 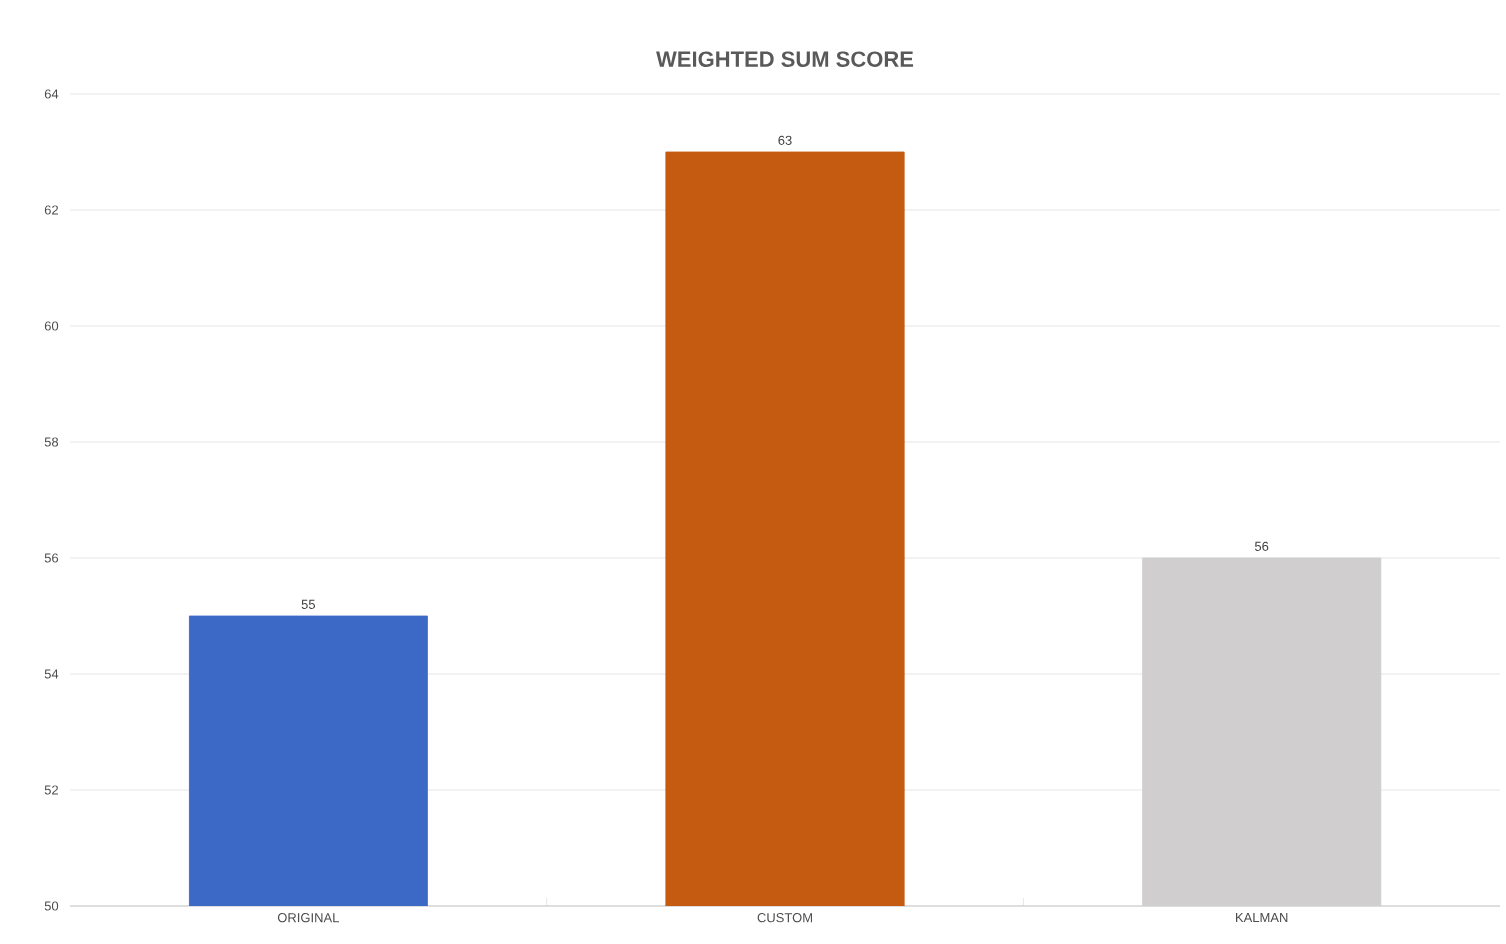 What do you see at coordinates (785, 59) in the screenshot?
I see `chart-title: WEIGHTED SUM SCORE` at bounding box center [785, 59].